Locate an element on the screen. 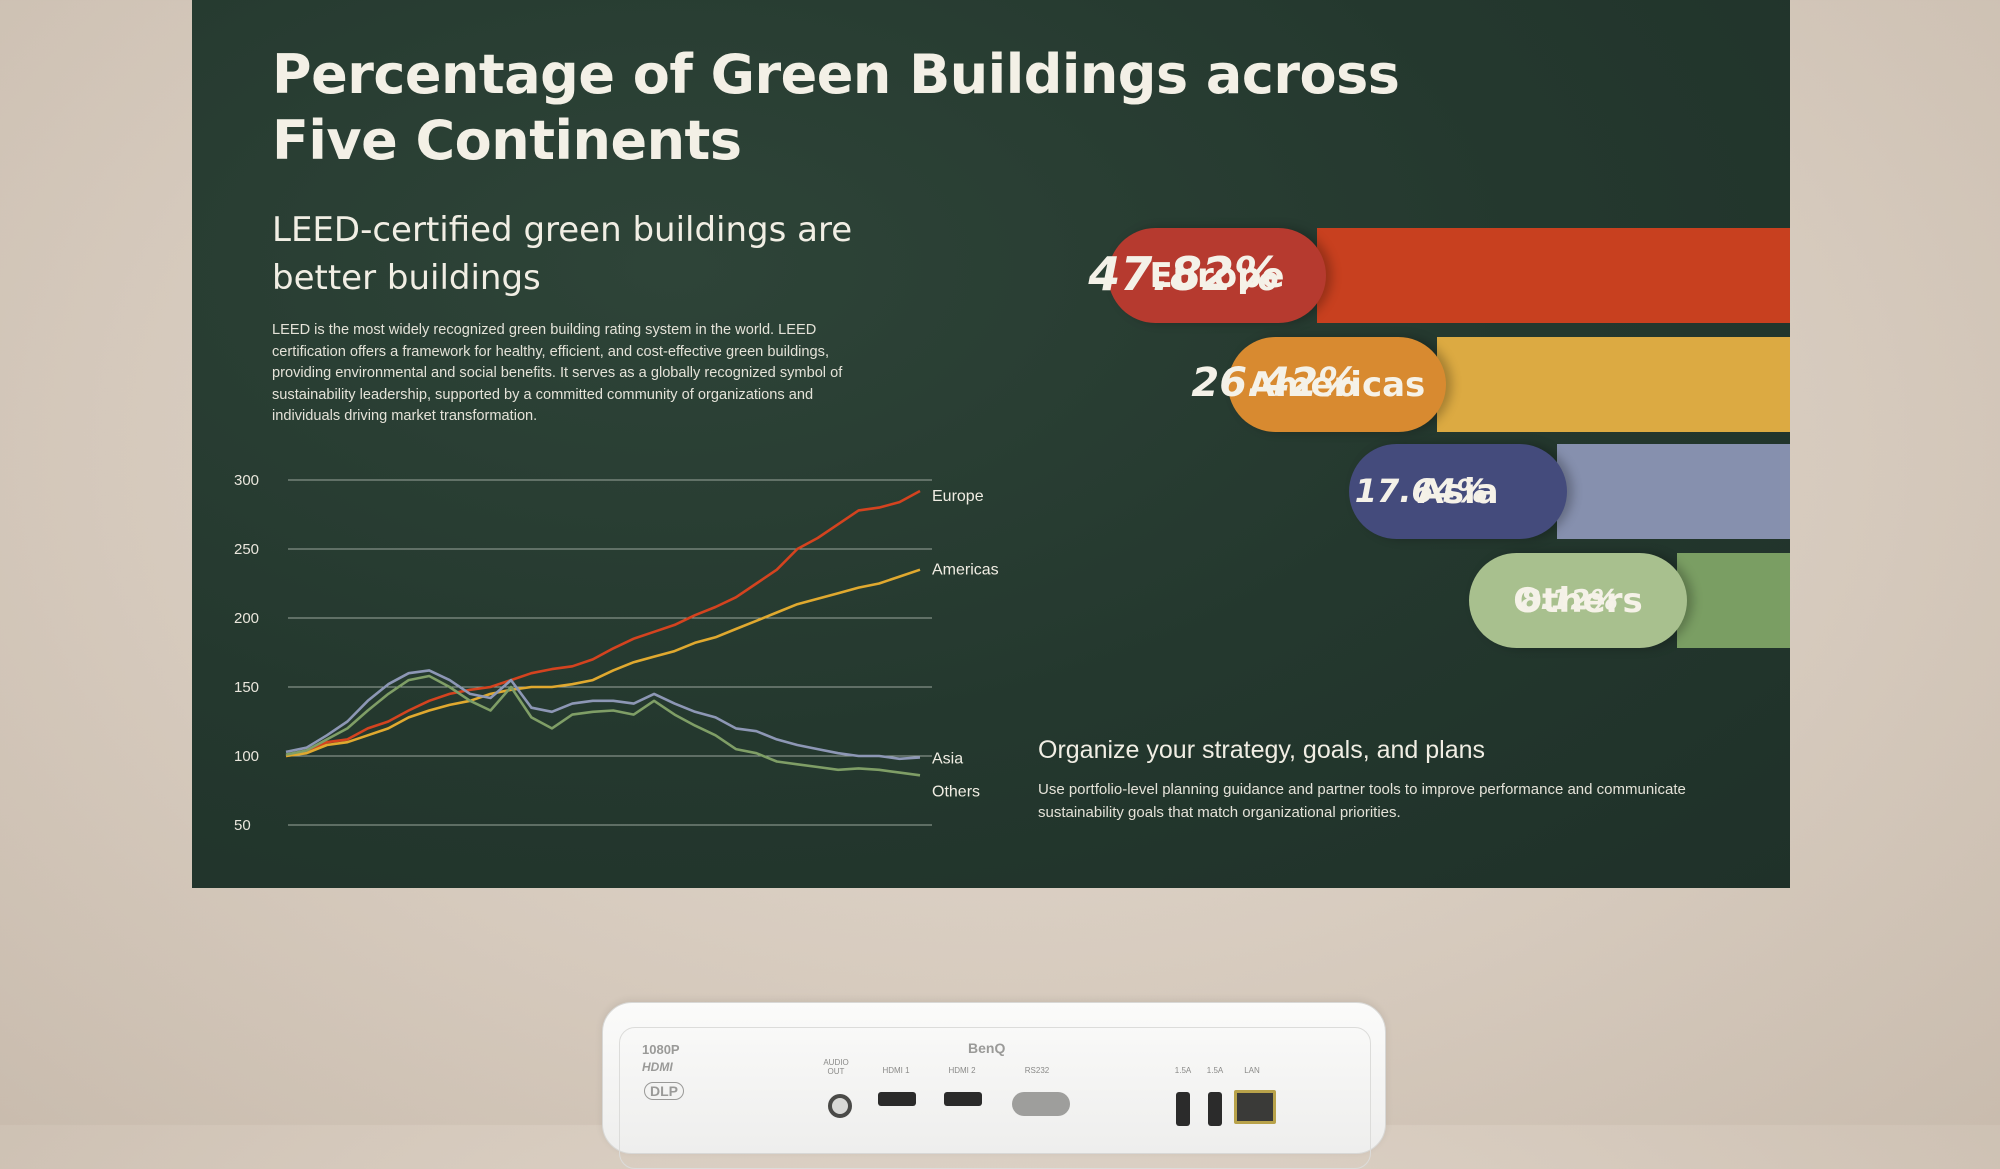  hdmi2-port-icon is located at coordinates (963, 1099).